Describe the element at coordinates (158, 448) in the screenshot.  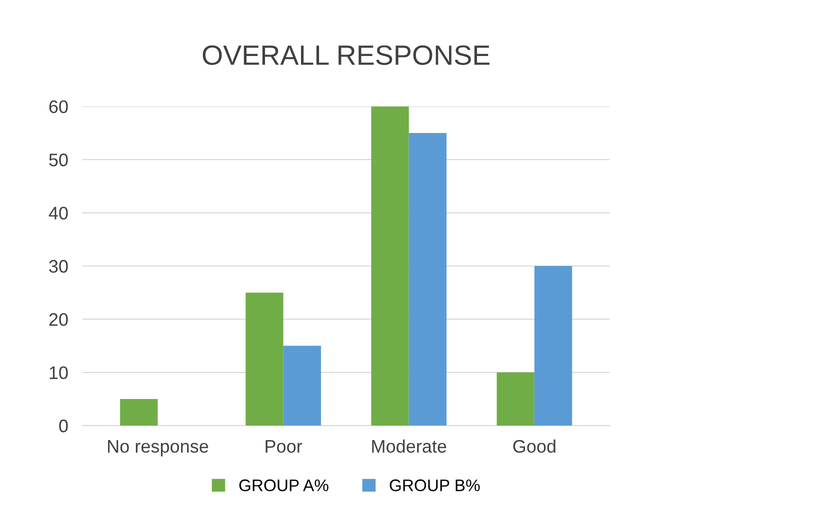
I see `x-tick-label: No response` at that location.